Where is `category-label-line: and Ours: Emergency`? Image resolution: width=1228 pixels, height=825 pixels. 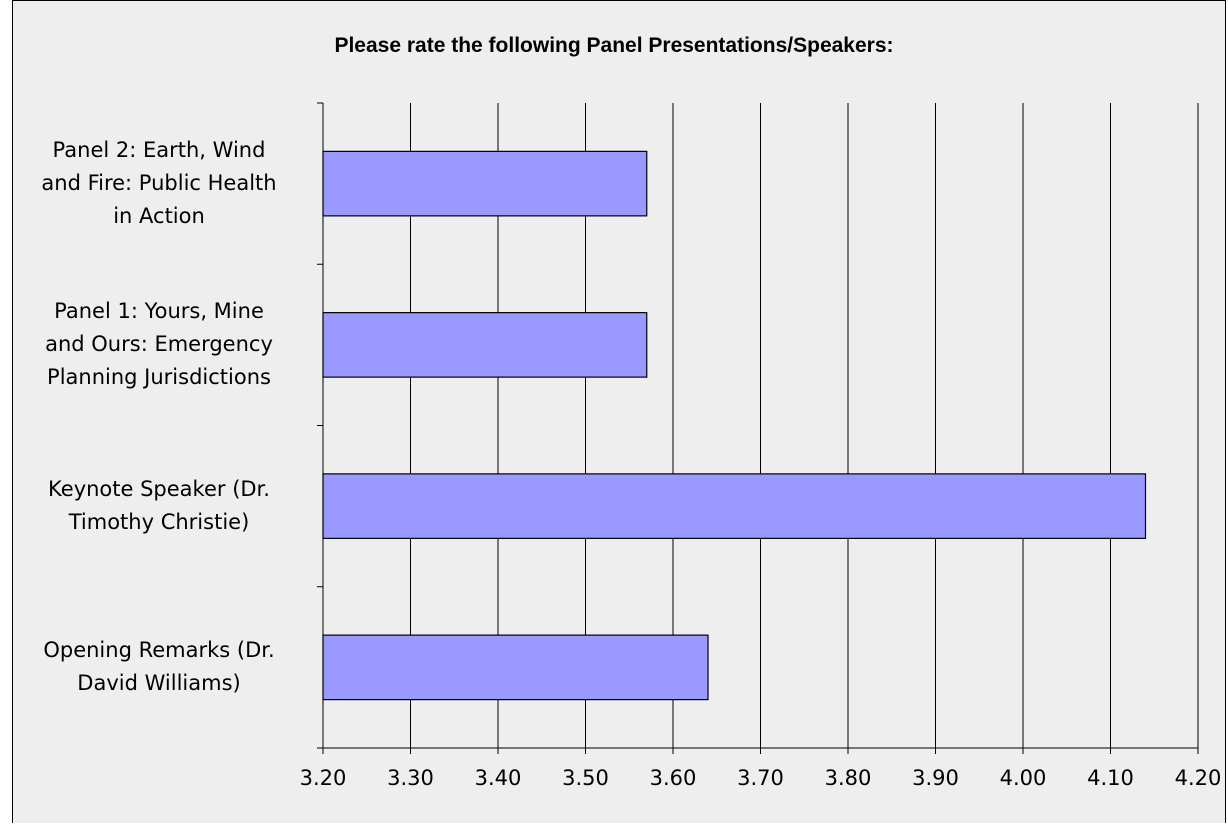 category-label-line: and Ours: Emergency is located at coordinates (159, 344).